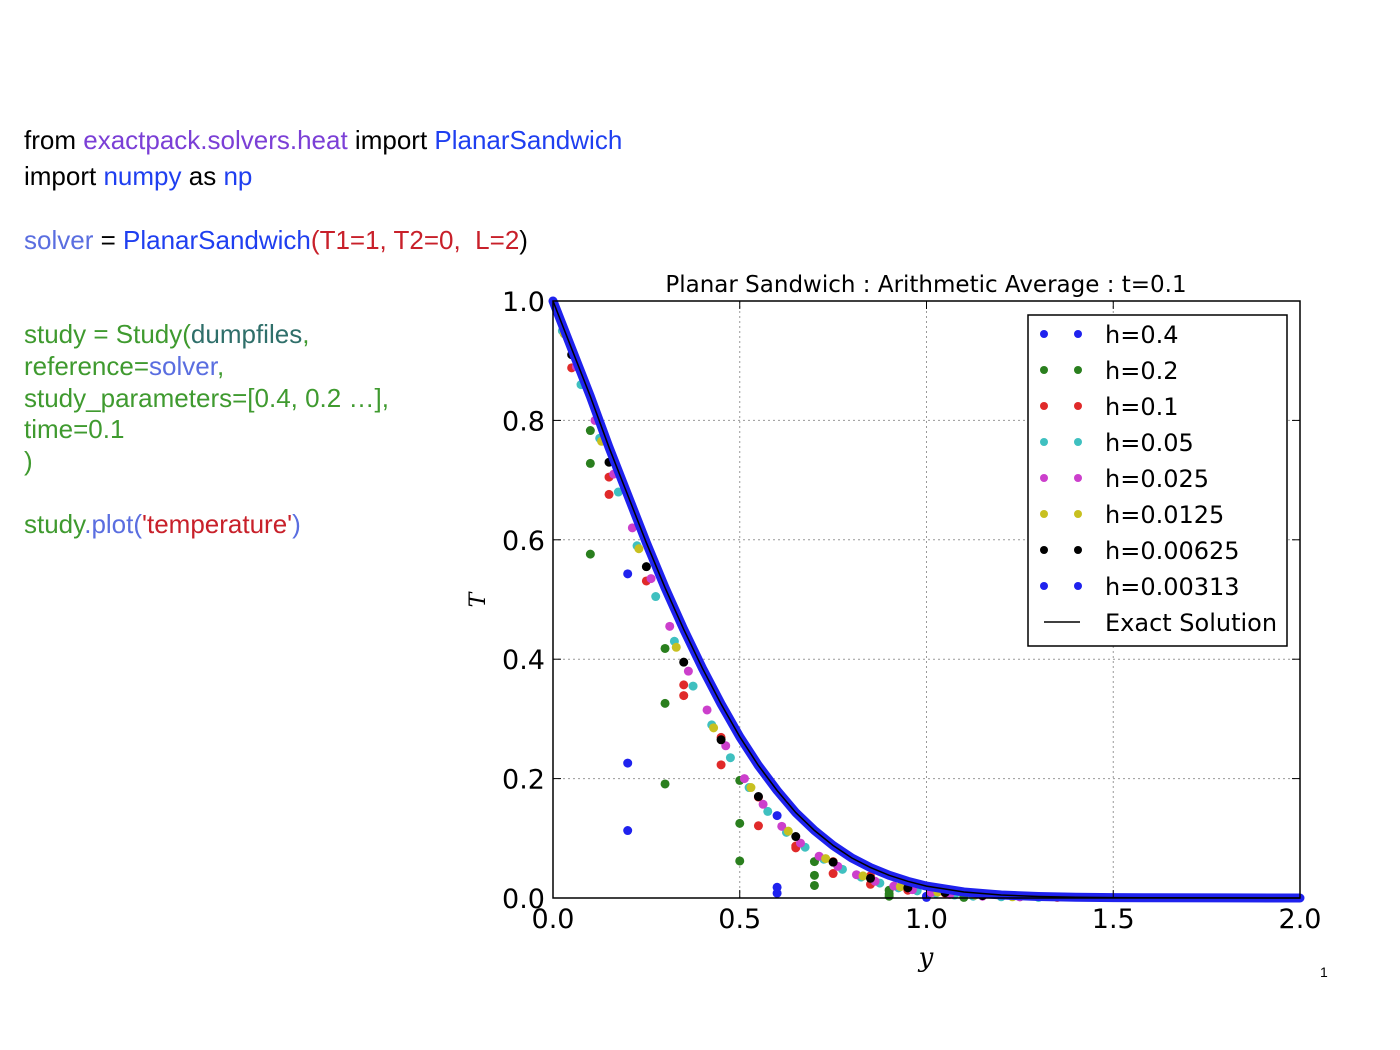 This screenshot has height=1050, width=1400. Describe the element at coordinates (28, 461) in the screenshot. I see `code-token: )` at that location.